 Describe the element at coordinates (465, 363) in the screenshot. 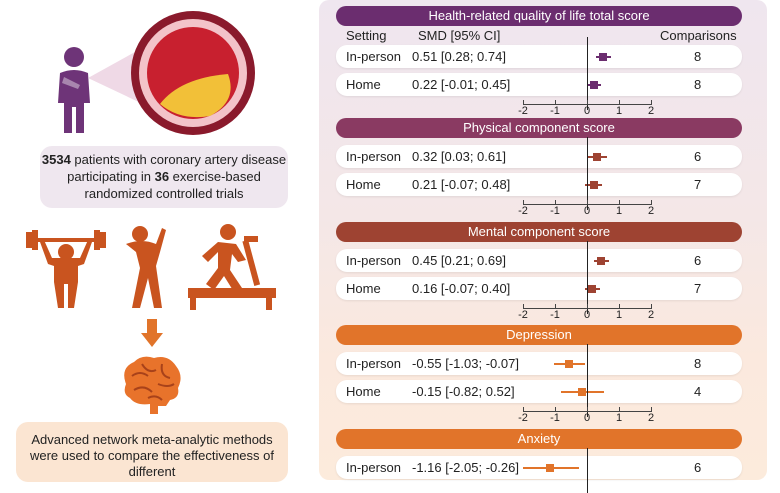

I see `row-smd: -0.55 [-1.03; -0.07]` at that location.